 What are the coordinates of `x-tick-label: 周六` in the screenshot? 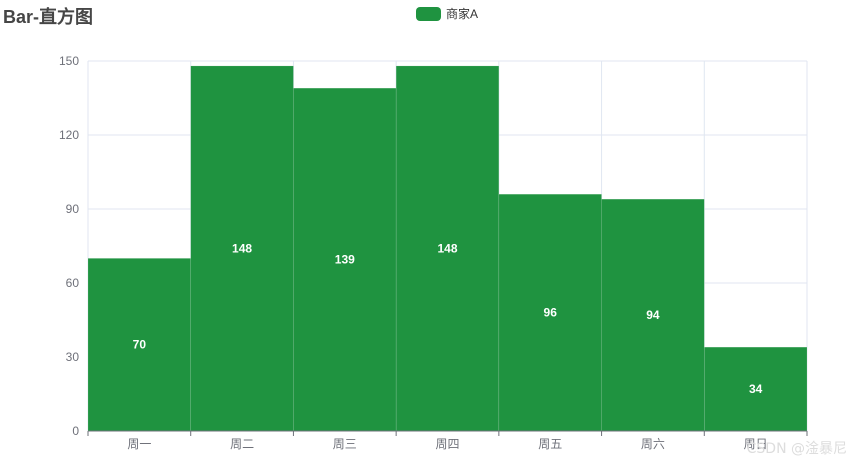 It's located at (653, 444).